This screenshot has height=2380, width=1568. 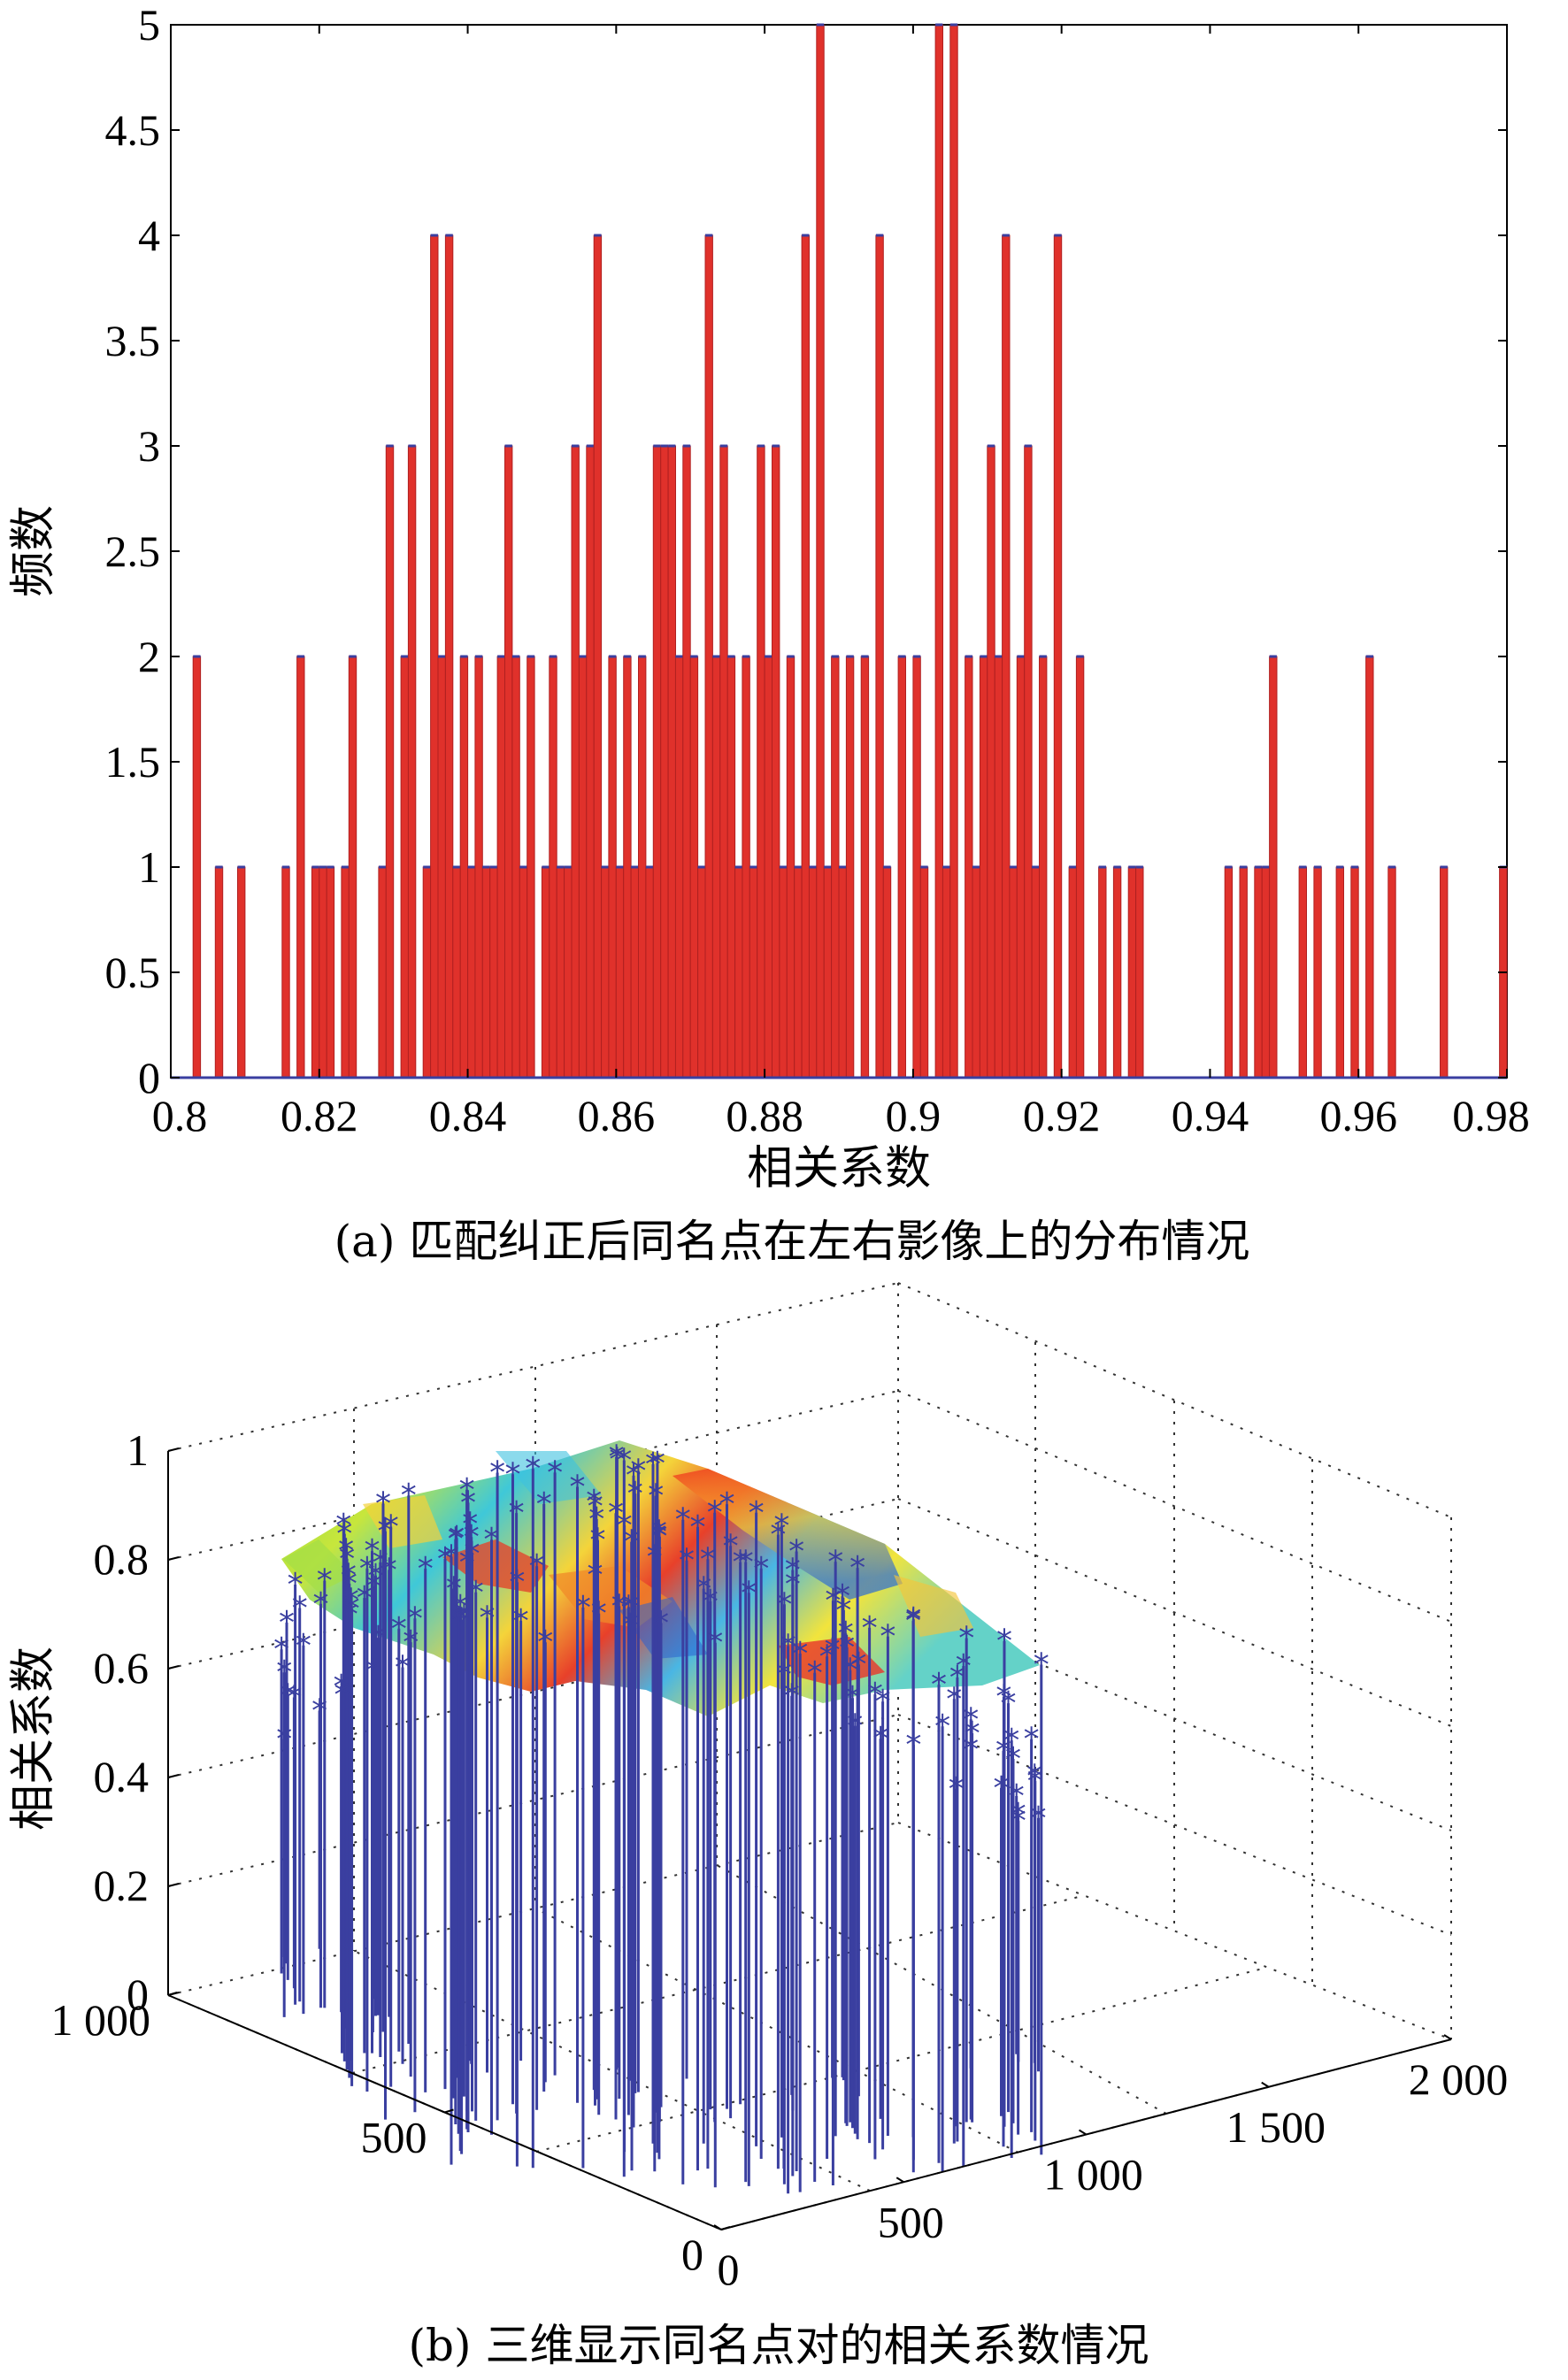 I want to click on y-tick-label: 2, so click(x=149, y=656).